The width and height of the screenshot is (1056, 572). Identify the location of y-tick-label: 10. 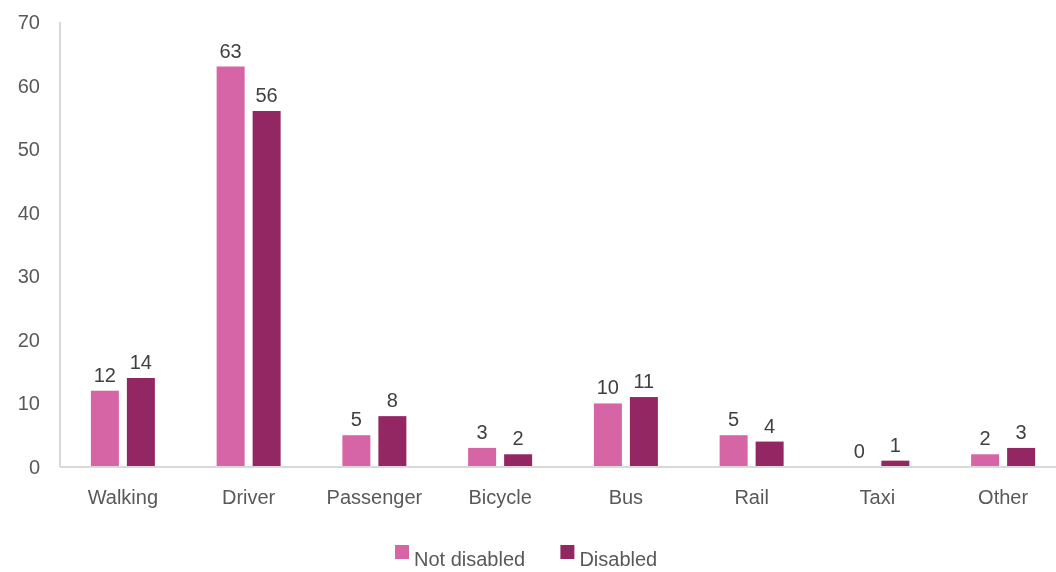
(28, 403).